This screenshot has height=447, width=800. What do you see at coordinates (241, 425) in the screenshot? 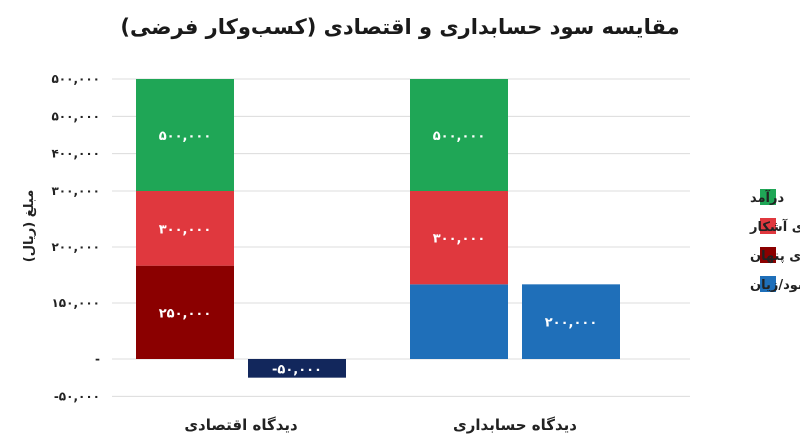
I see `category-label: دیدگاه اقتصادی` at bounding box center [241, 425].